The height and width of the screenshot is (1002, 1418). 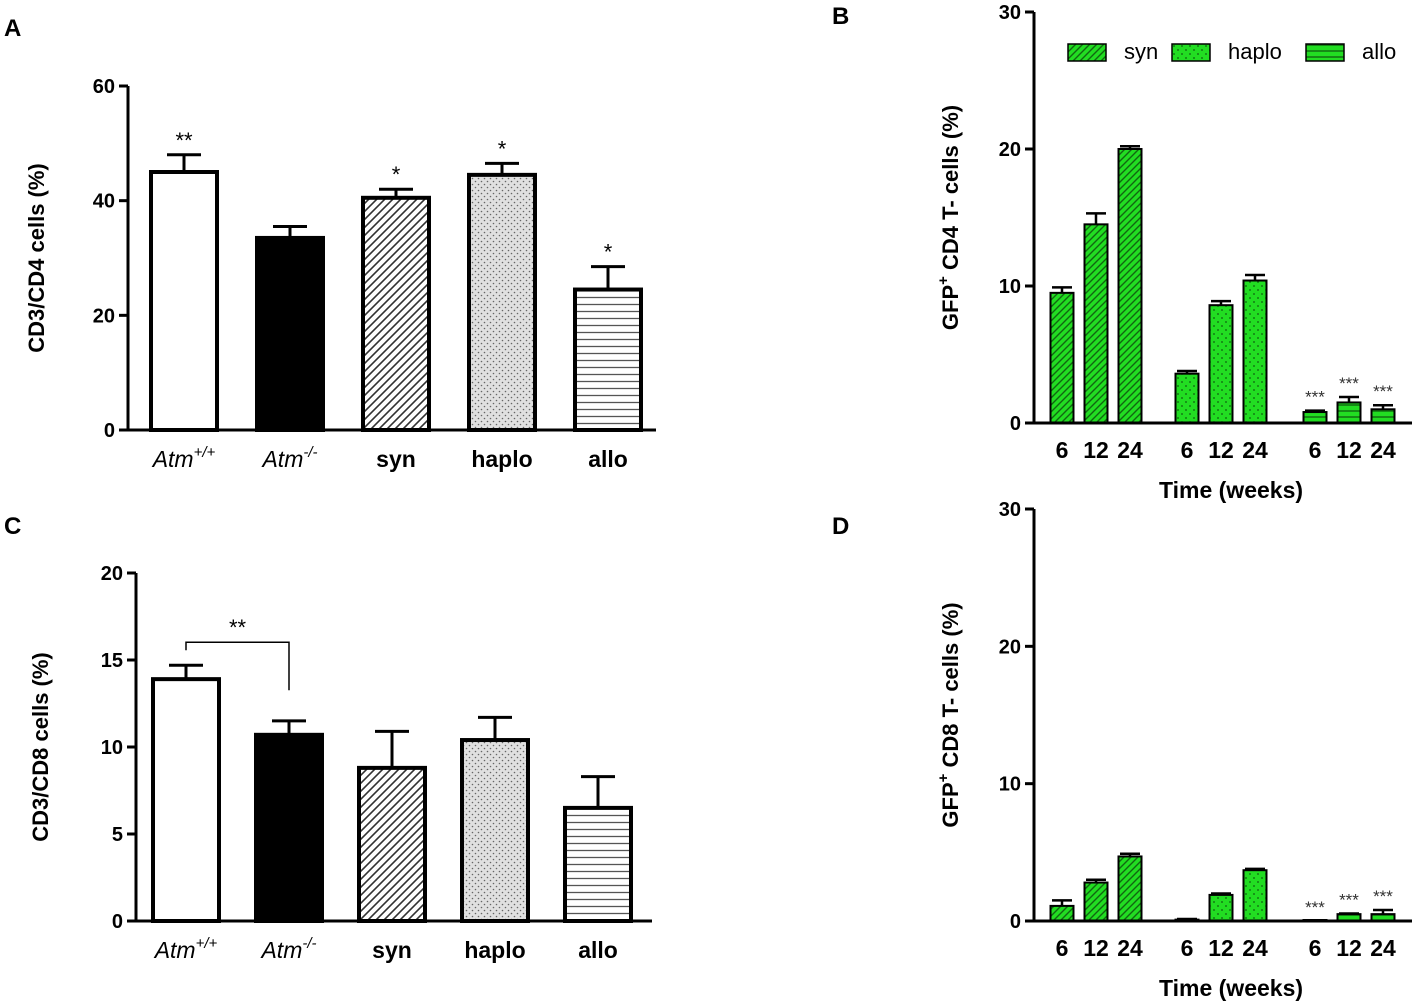 What do you see at coordinates (1221, 450) in the screenshot?
I see `panel-b-week-label-haplo-1: 12` at bounding box center [1221, 450].